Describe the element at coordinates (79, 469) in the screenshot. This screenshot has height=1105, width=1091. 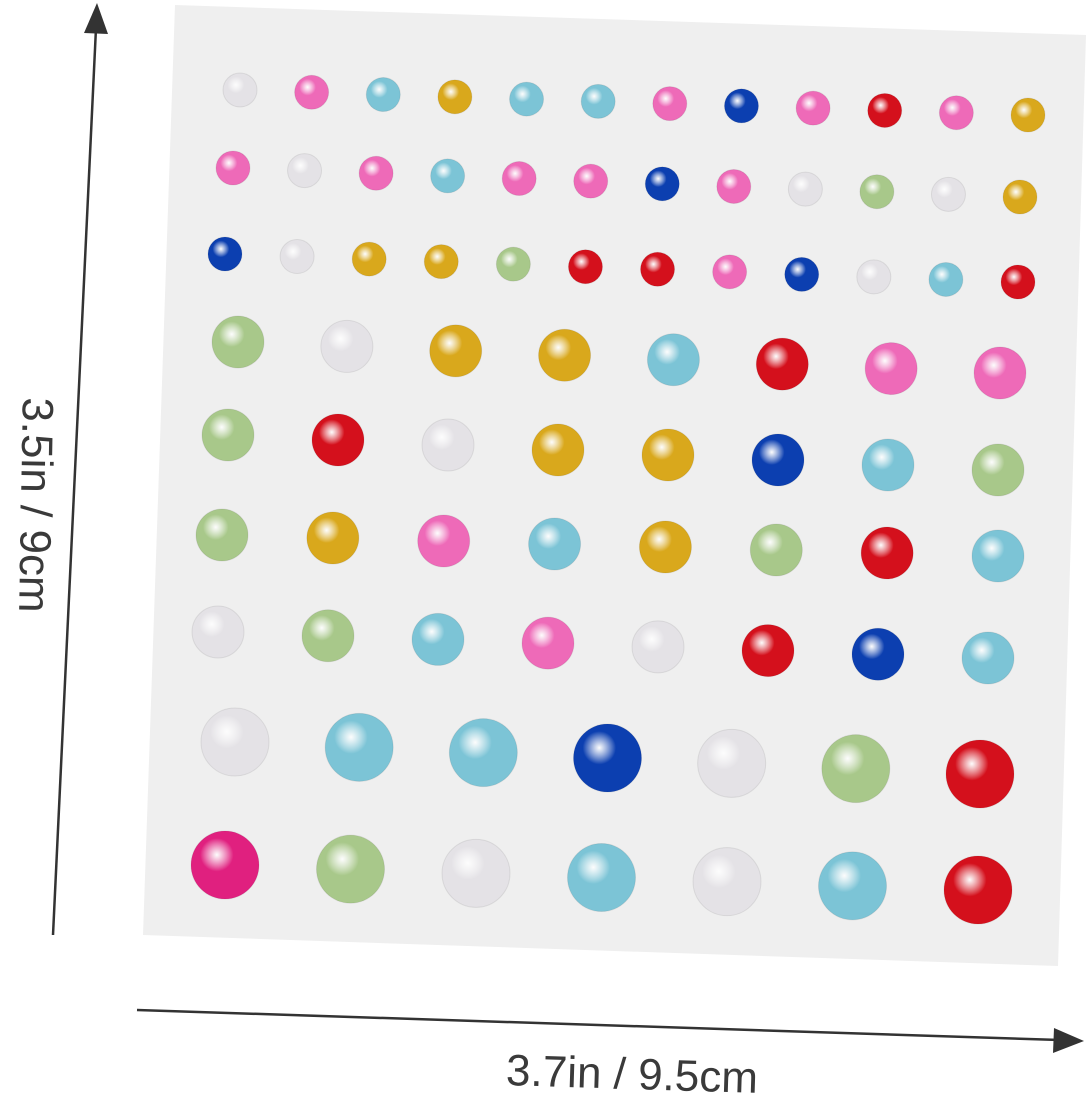
I see `height-arrow` at that location.